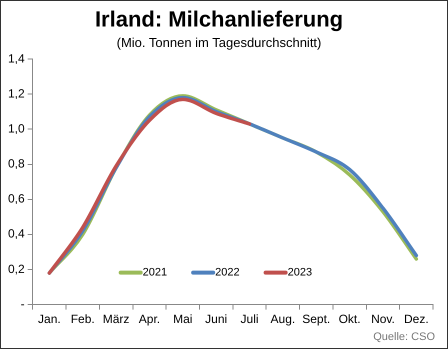 This screenshot has height=349, width=448. What do you see at coordinates (16, 93) in the screenshot?
I see `y-tick-label: 1,2` at bounding box center [16, 93].